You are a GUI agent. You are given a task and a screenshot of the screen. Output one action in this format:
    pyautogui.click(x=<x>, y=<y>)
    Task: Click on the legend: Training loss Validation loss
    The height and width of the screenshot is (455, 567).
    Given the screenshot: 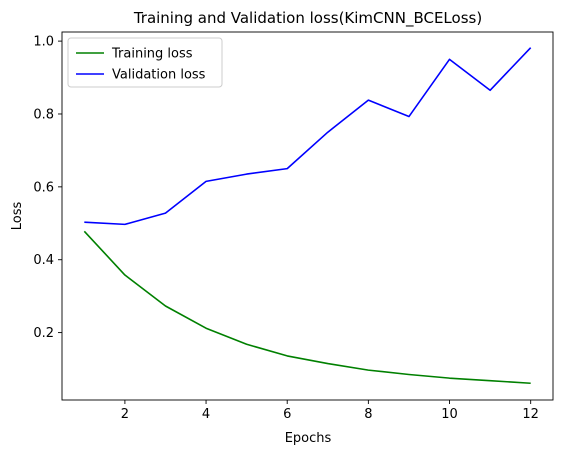 What is the action you would take?
    pyautogui.click(x=145, y=62)
    